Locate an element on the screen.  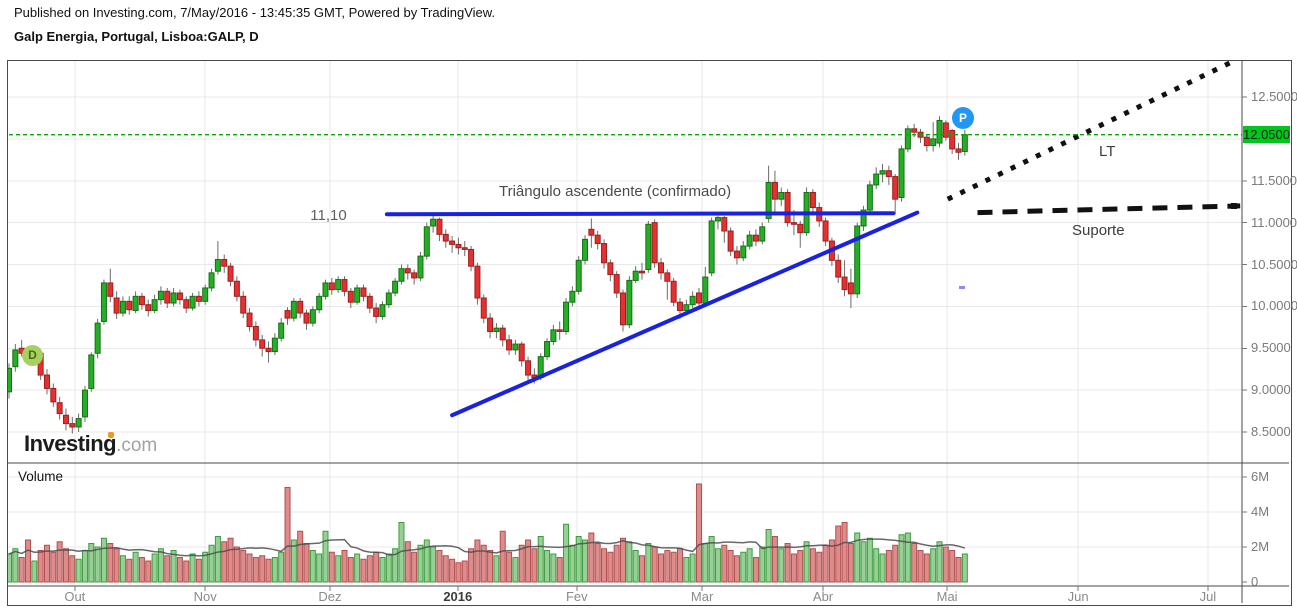
suporte-dashed-line is located at coordinates (1109, 209).